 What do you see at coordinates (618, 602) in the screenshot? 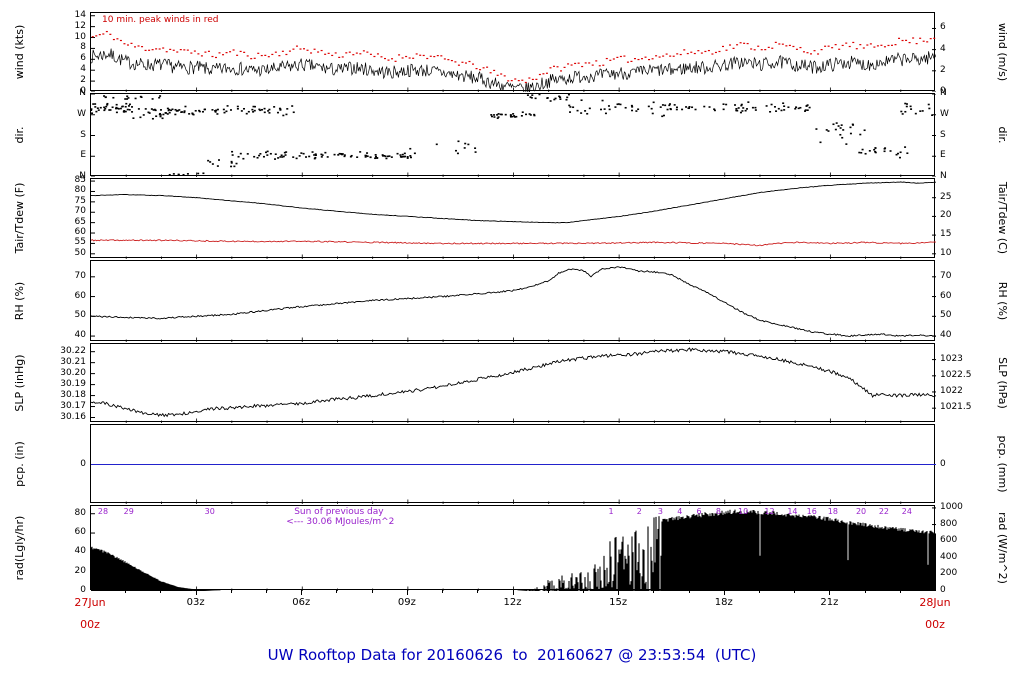
I see `x-label-15z: 15z` at bounding box center [618, 602].